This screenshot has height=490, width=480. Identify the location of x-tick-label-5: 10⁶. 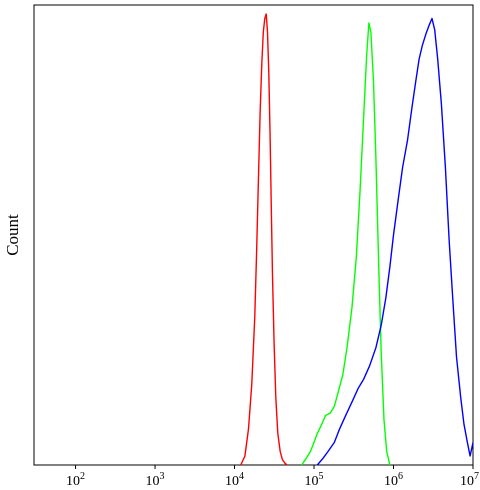
(393, 480).